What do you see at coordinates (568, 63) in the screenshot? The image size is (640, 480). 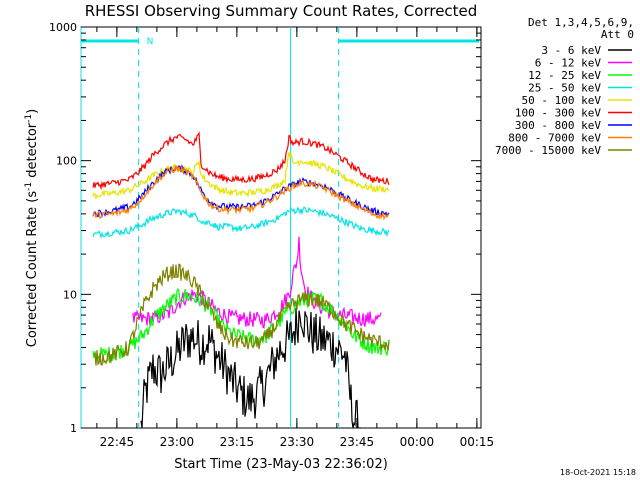 I see `legend-label-2: 6 - 12 keV` at bounding box center [568, 63].